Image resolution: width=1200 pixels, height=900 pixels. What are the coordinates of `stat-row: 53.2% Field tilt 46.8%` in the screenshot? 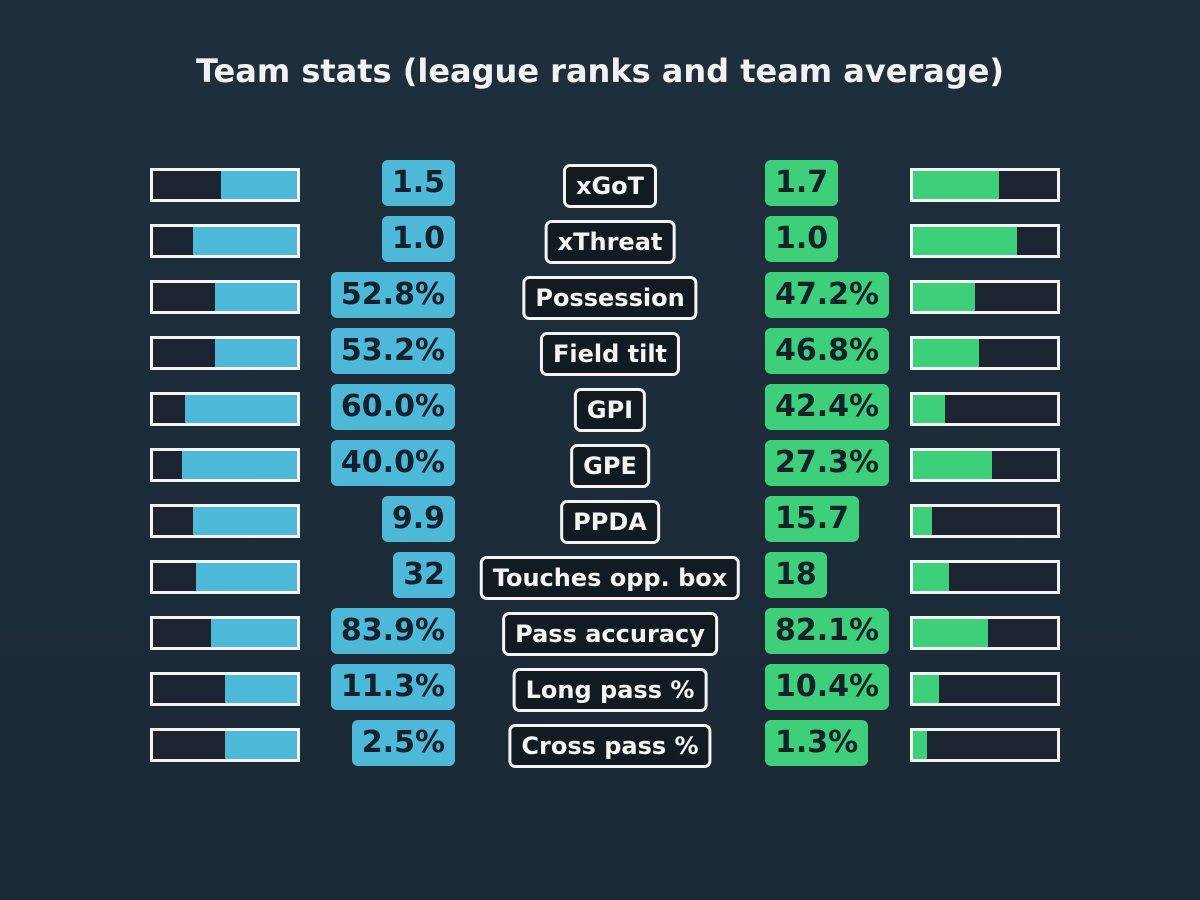 It's located at (600, 352).